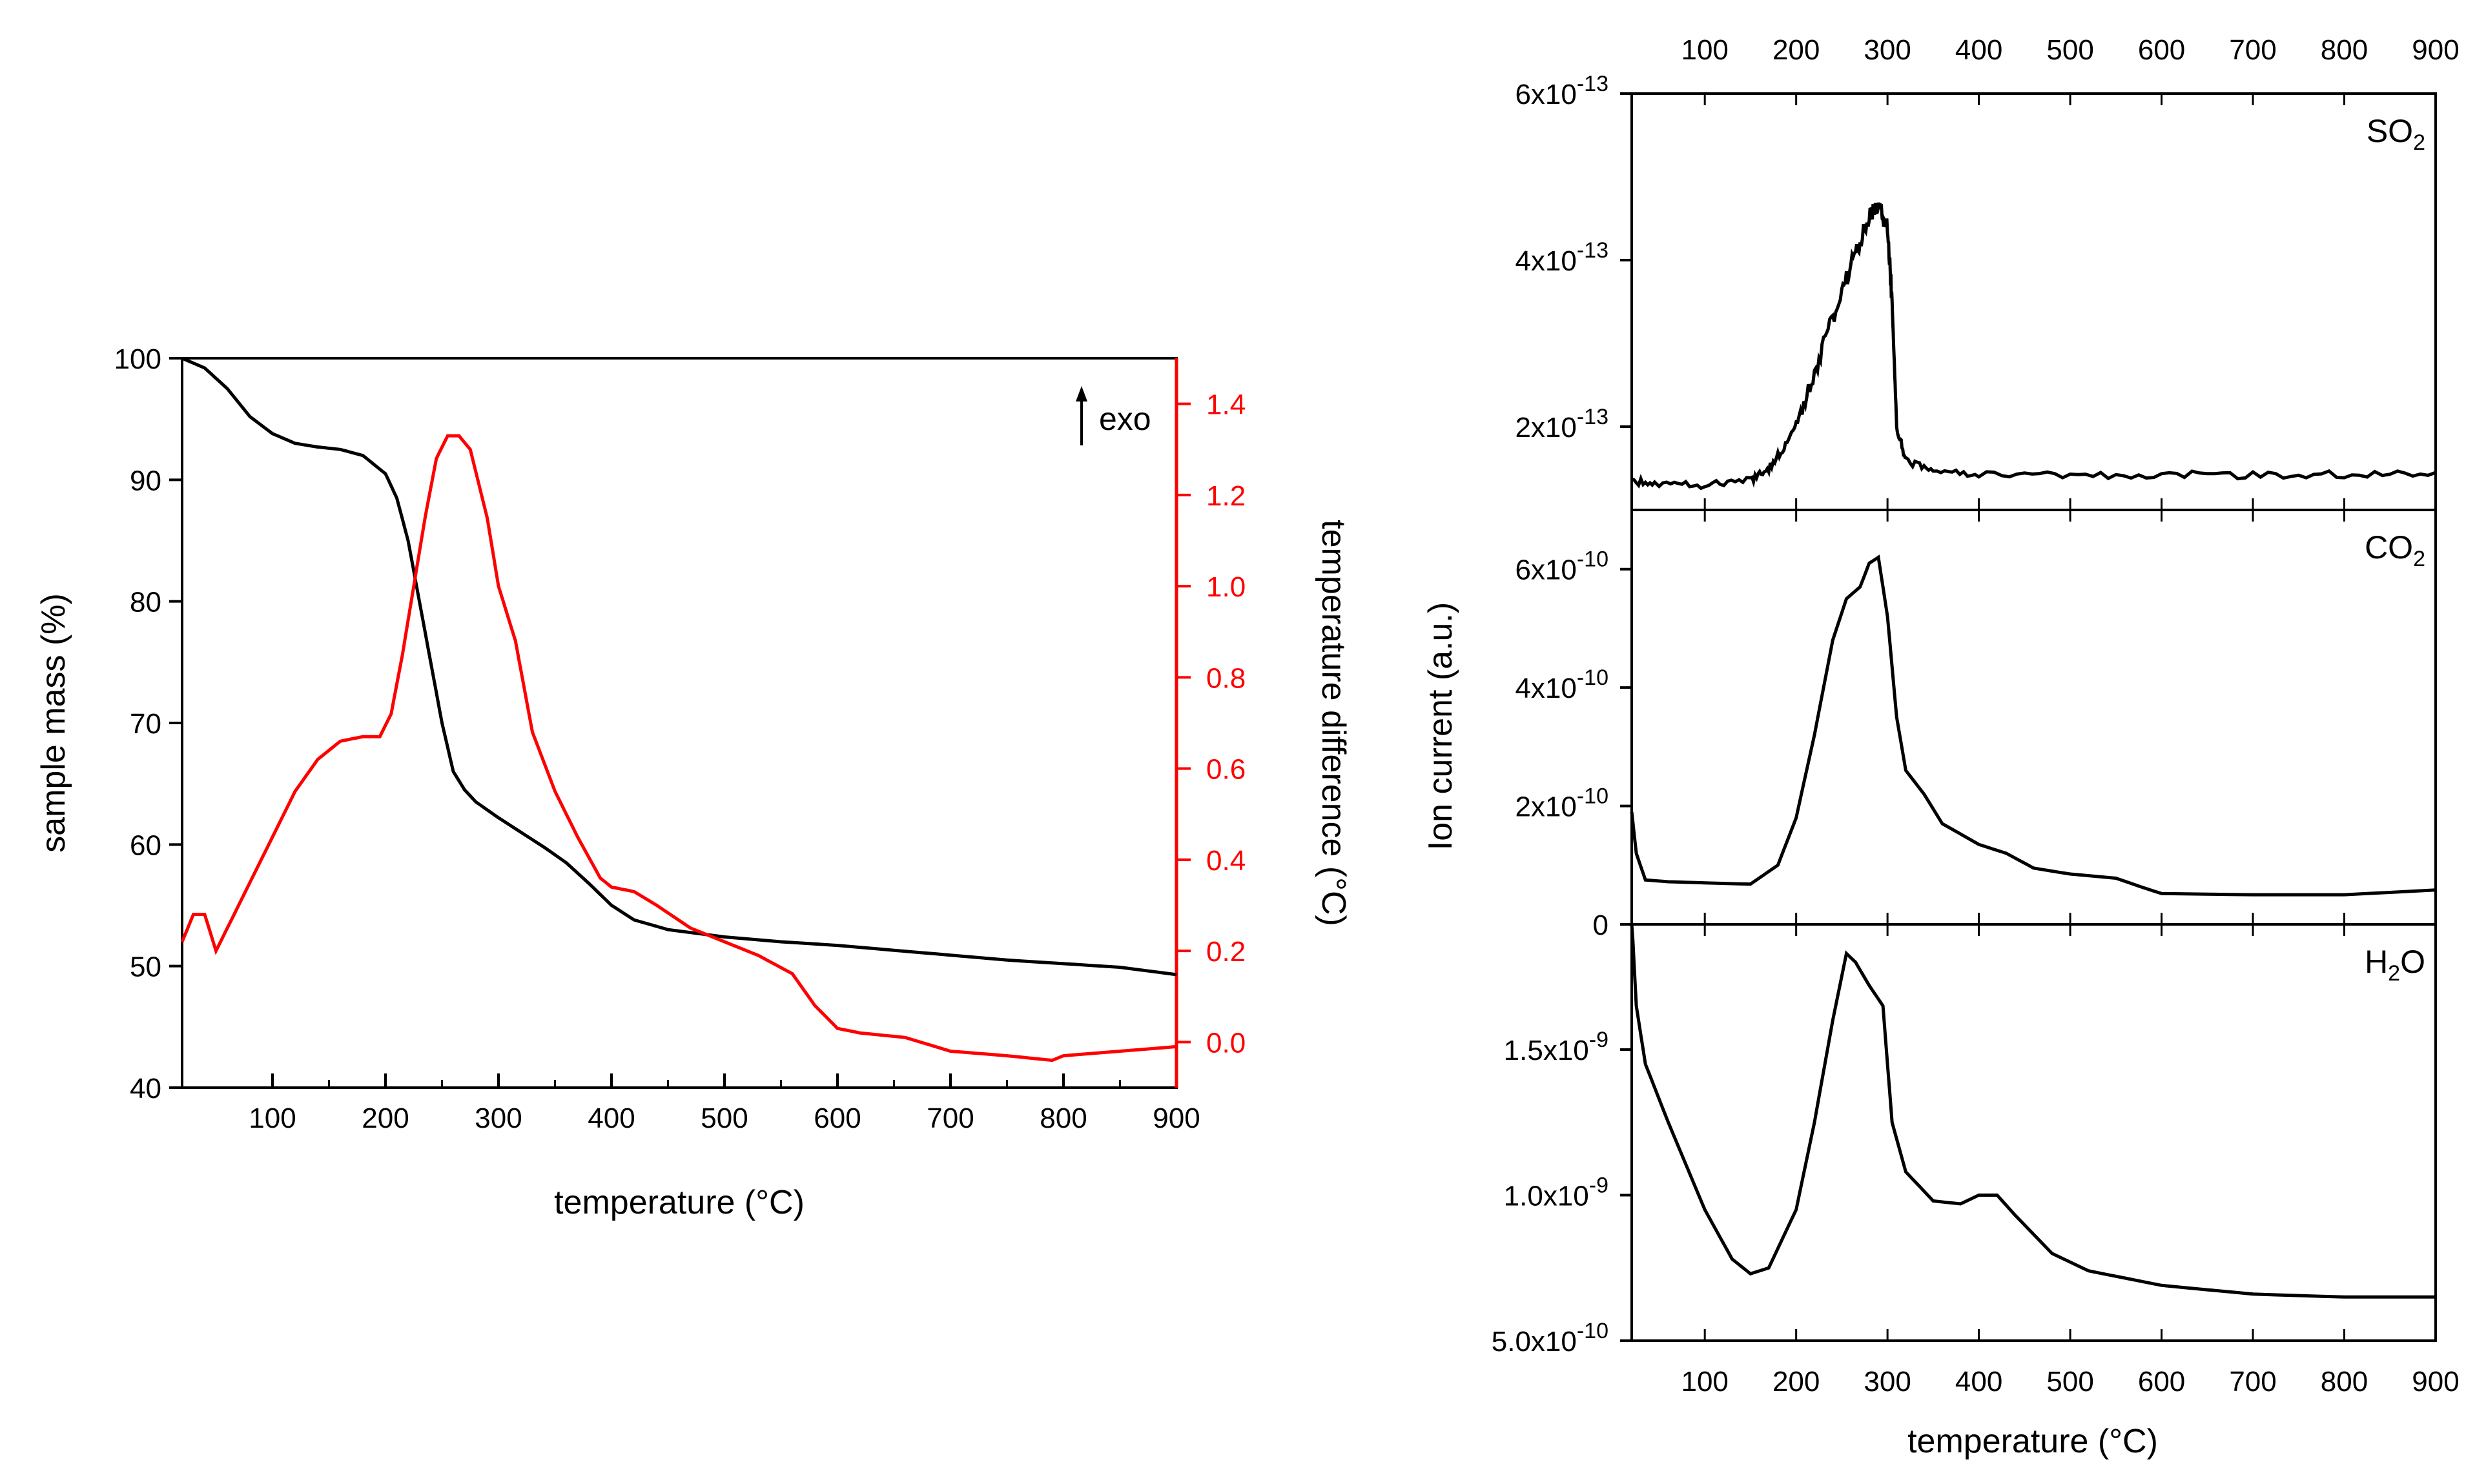  Describe the element at coordinates (145, 602) in the screenshot. I see `mass-y-tick-label: 80` at that location.